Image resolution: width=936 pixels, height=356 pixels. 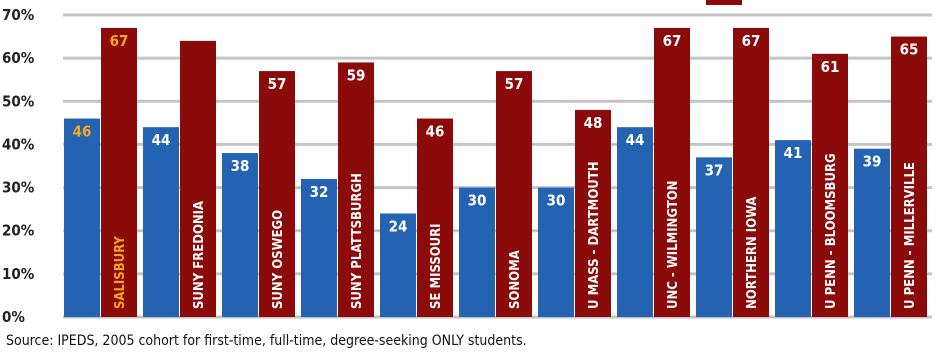 What do you see at coordinates (594, 235) in the screenshot?
I see `category-label: U MASS - DARTMOUTH` at bounding box center [594, 235].